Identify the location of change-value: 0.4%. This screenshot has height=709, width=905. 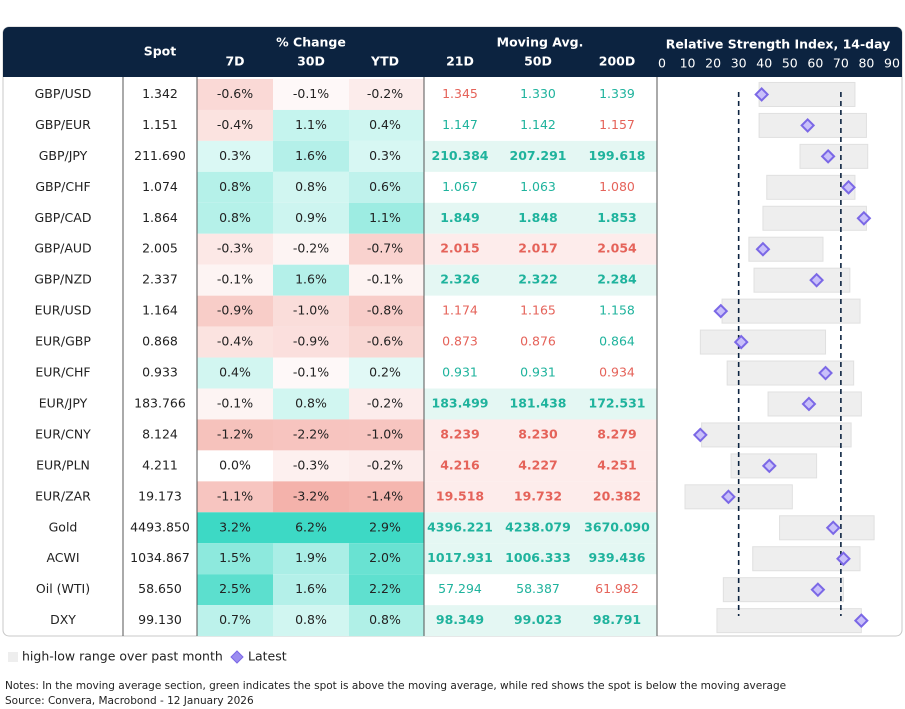
(235, 372).